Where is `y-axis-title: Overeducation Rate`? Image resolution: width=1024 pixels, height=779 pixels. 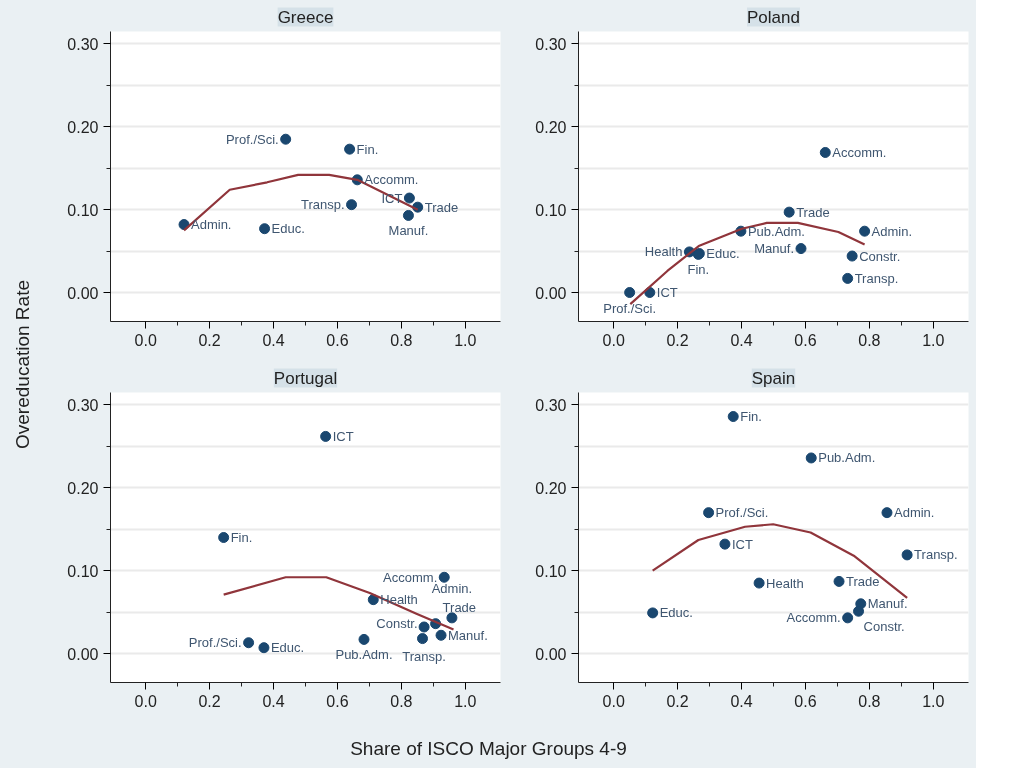
y-axis-title: Overeducation Rate is located at coordinates (22, 364).